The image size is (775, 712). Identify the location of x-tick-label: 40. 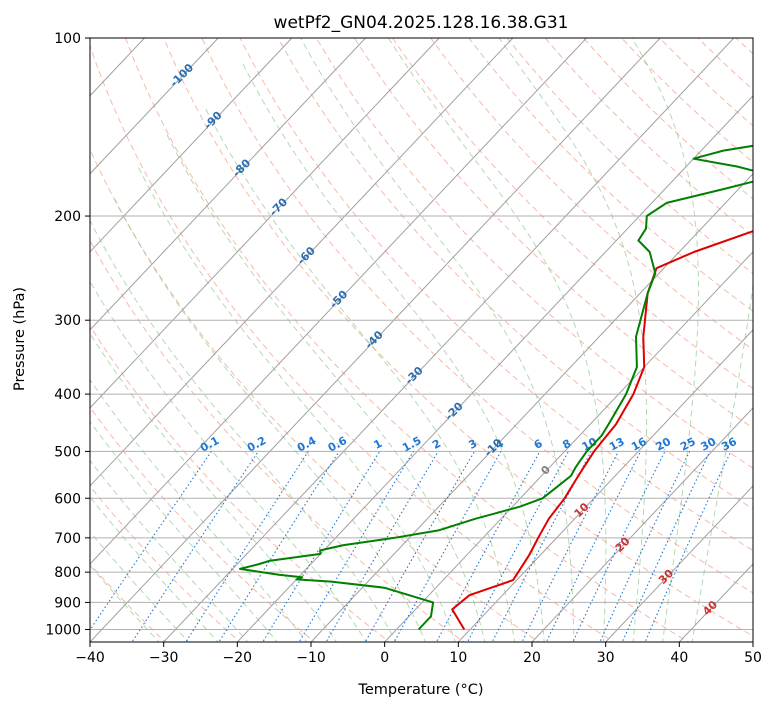
(679, 658).